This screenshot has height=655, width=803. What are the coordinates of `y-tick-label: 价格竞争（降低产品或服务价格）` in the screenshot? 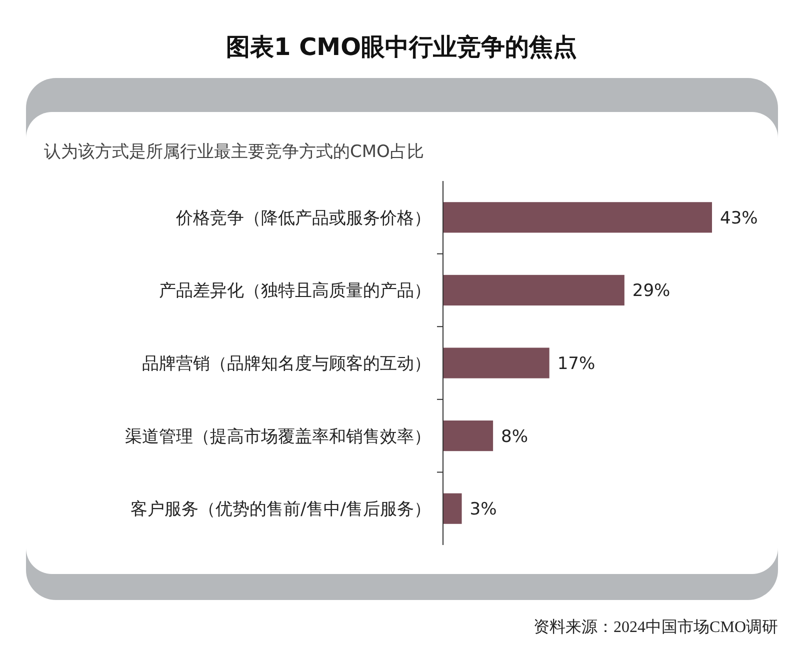 It's located at (303, 218).